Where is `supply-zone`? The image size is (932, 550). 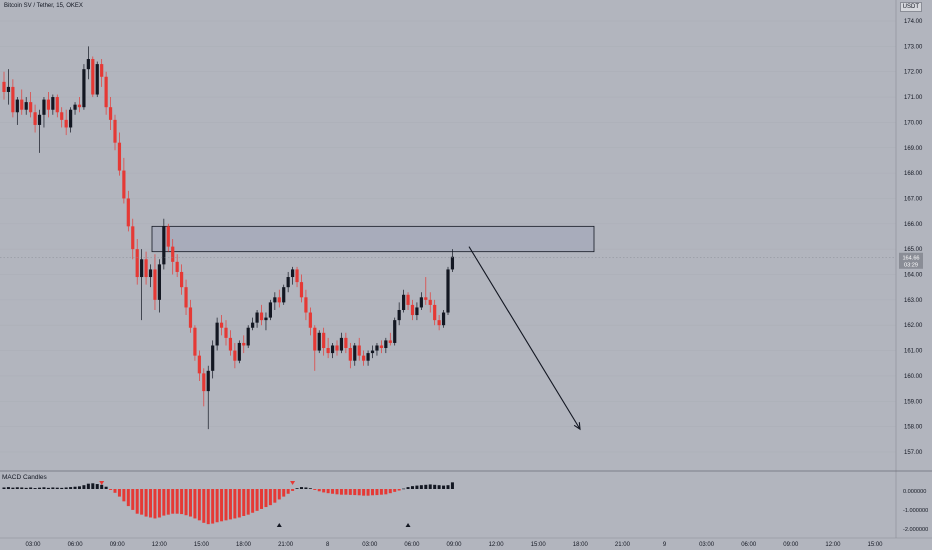 supply-zone is located at coordinates (373, 239).